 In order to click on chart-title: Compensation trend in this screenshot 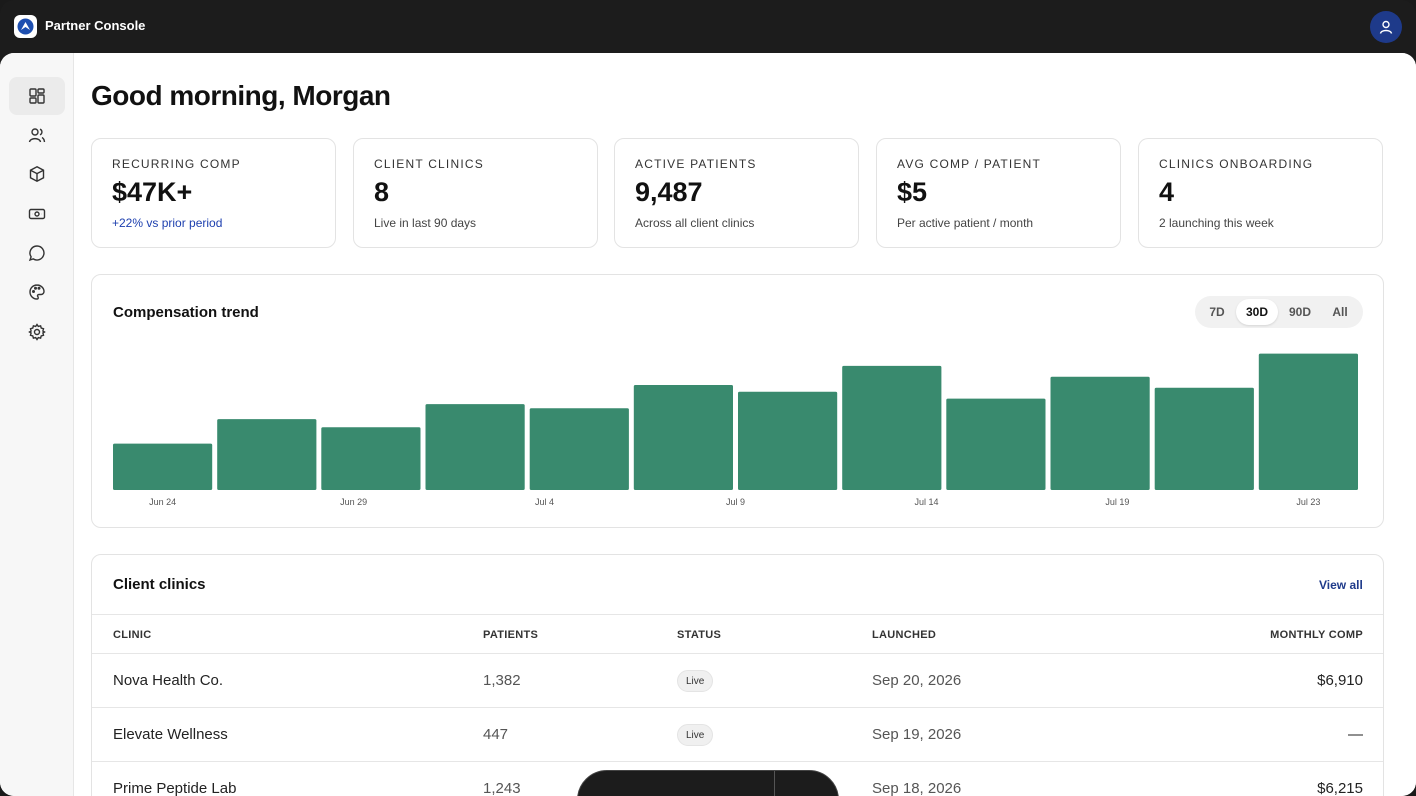, I will do `click(186, 312)`.